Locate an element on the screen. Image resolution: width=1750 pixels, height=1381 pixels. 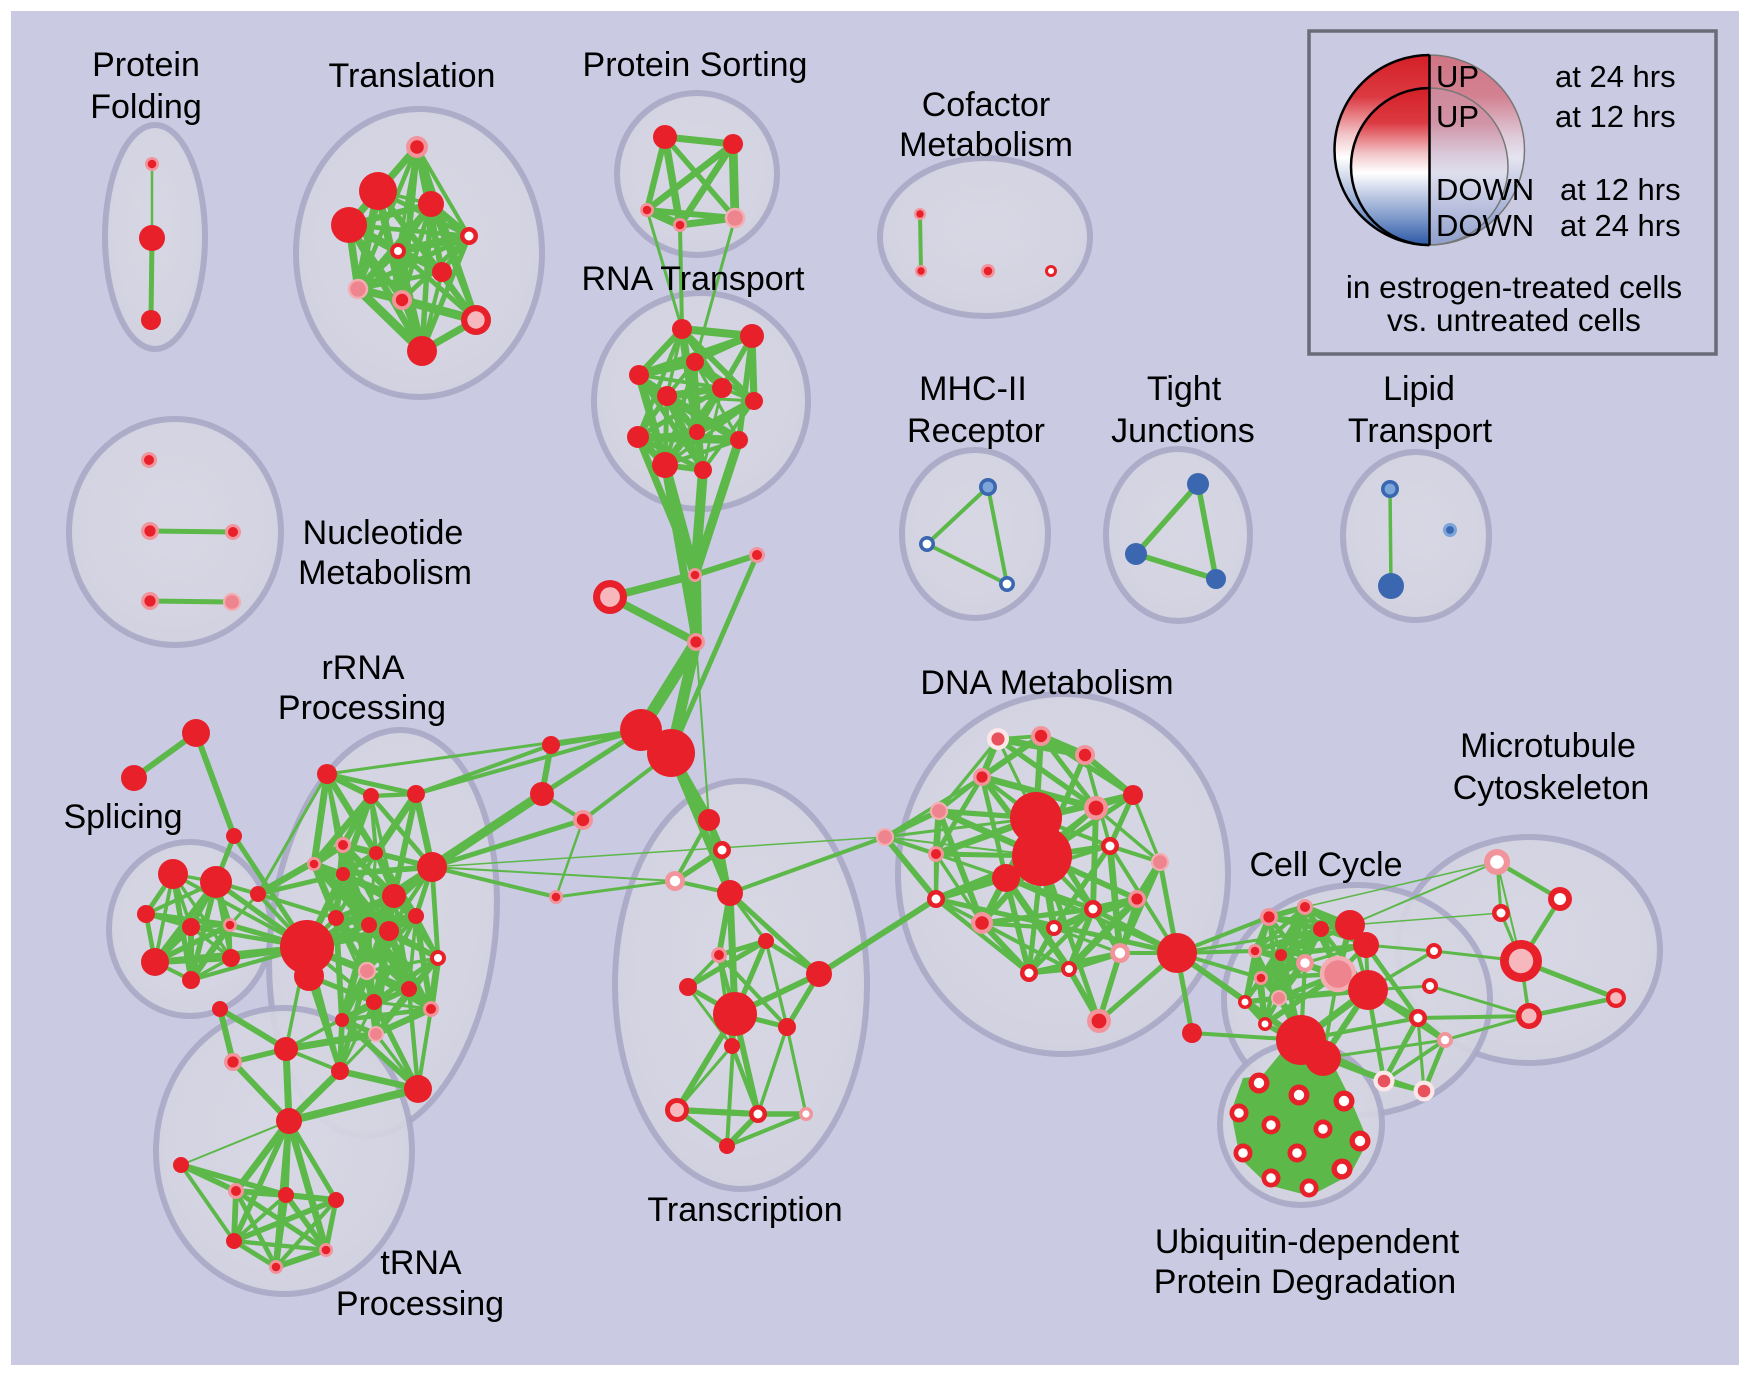
svg-text: Lipid is located at coordinates (1419, 389).